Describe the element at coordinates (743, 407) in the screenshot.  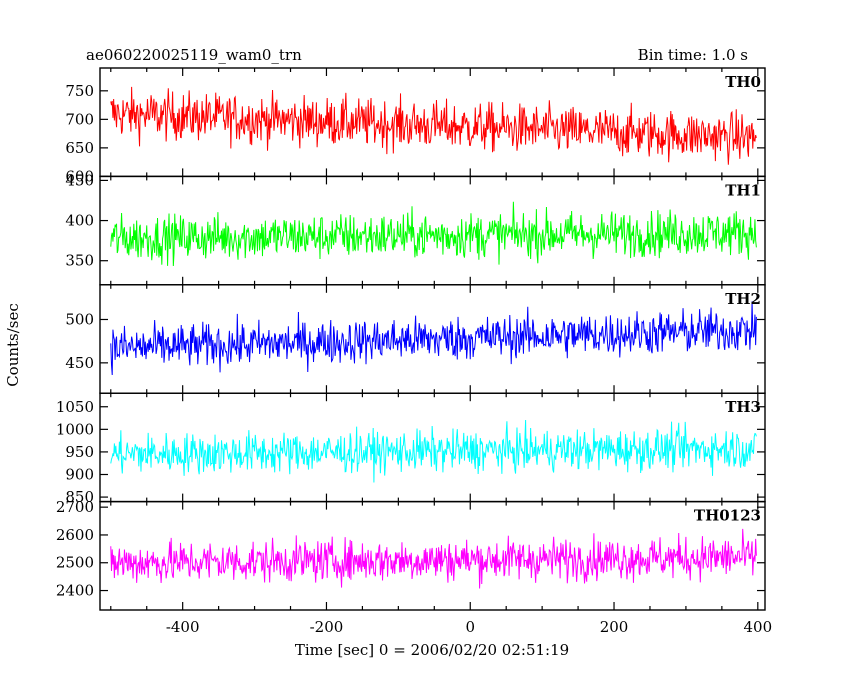
I see `panel-label-TH3: TH3` at that location.